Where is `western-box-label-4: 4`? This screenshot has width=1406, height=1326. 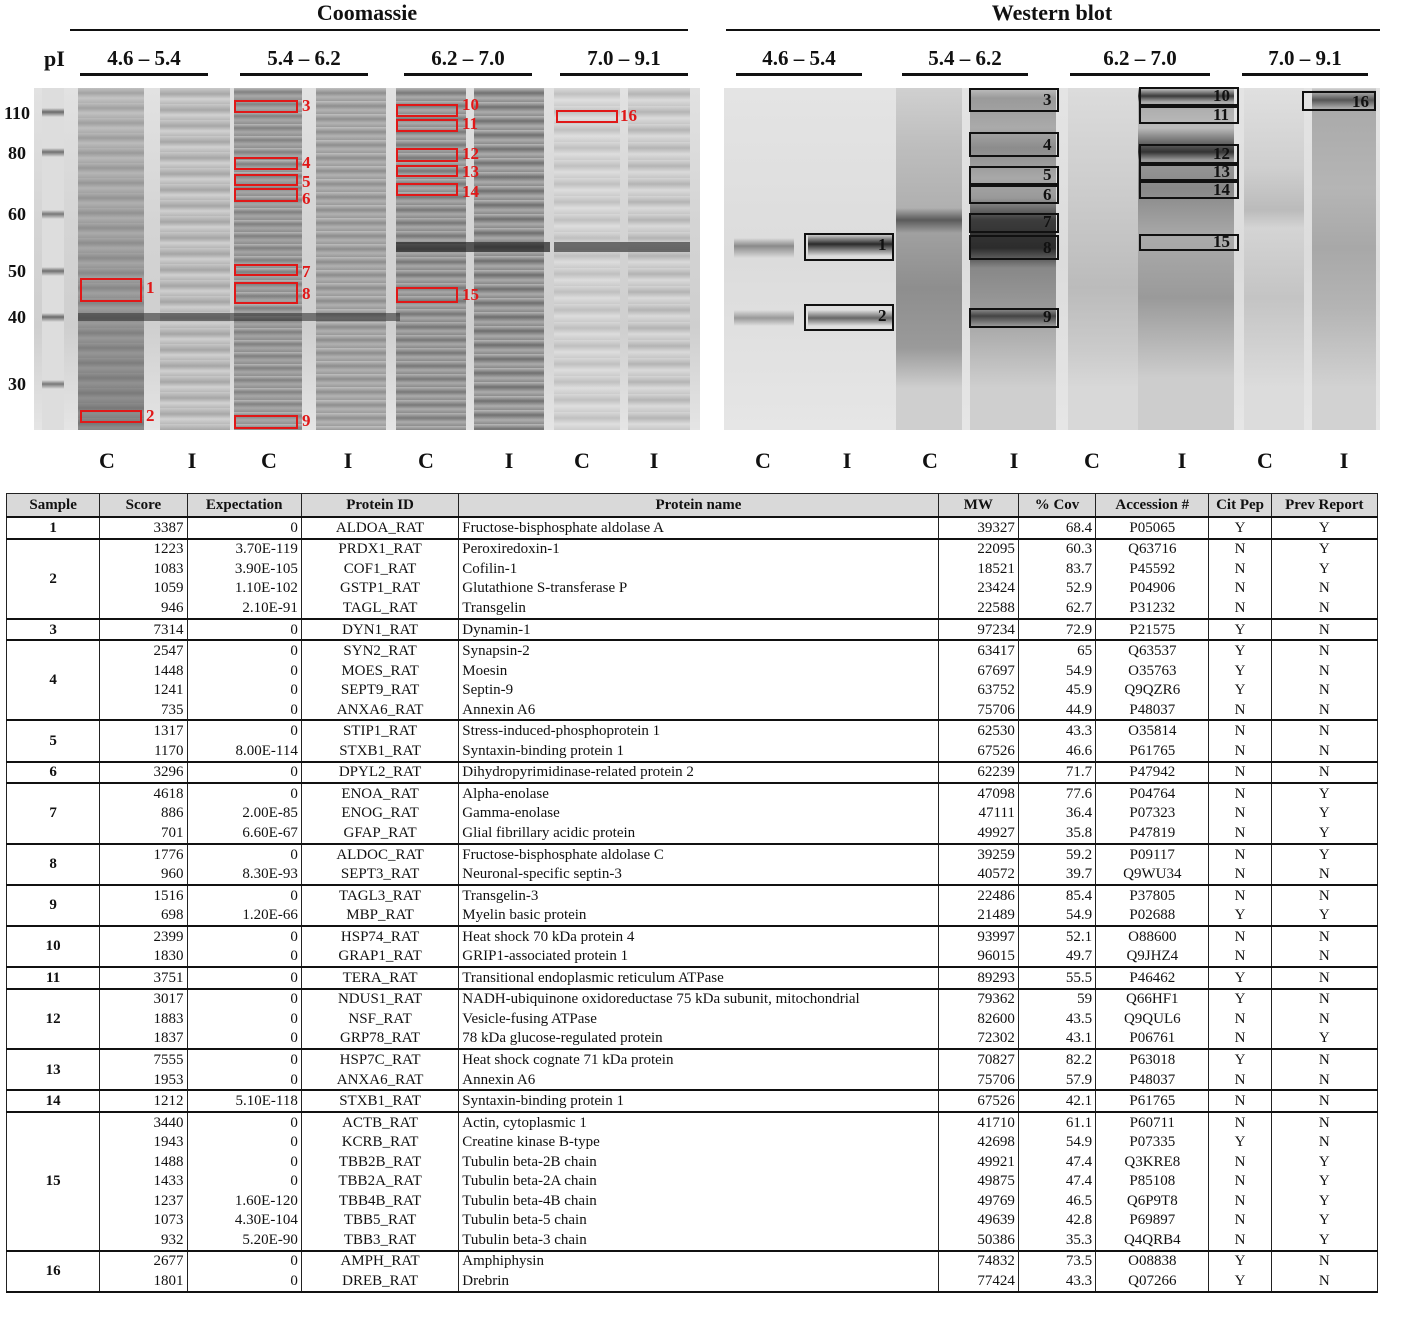
western-box-label-4: 4 is located at coordinates (1047, 144).